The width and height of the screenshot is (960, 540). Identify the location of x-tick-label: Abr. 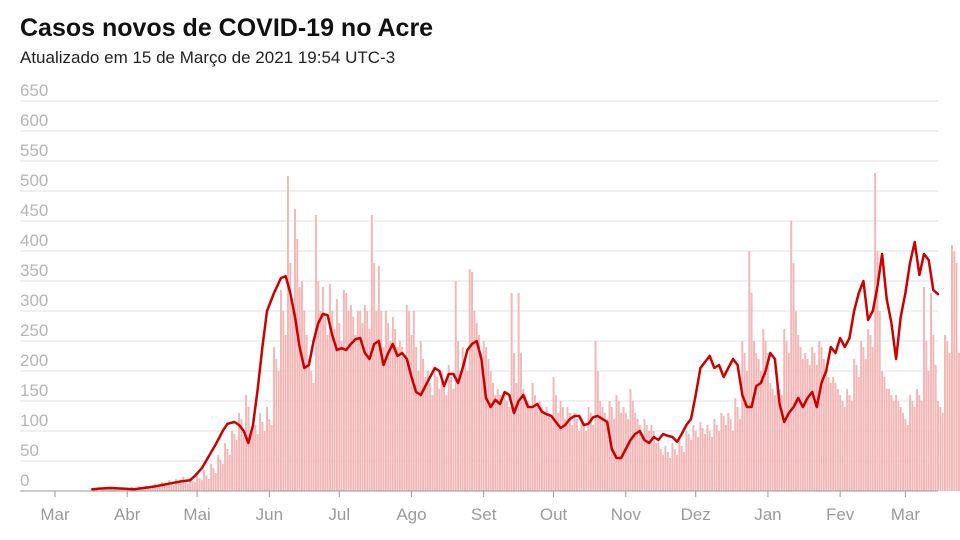
(127, 514).